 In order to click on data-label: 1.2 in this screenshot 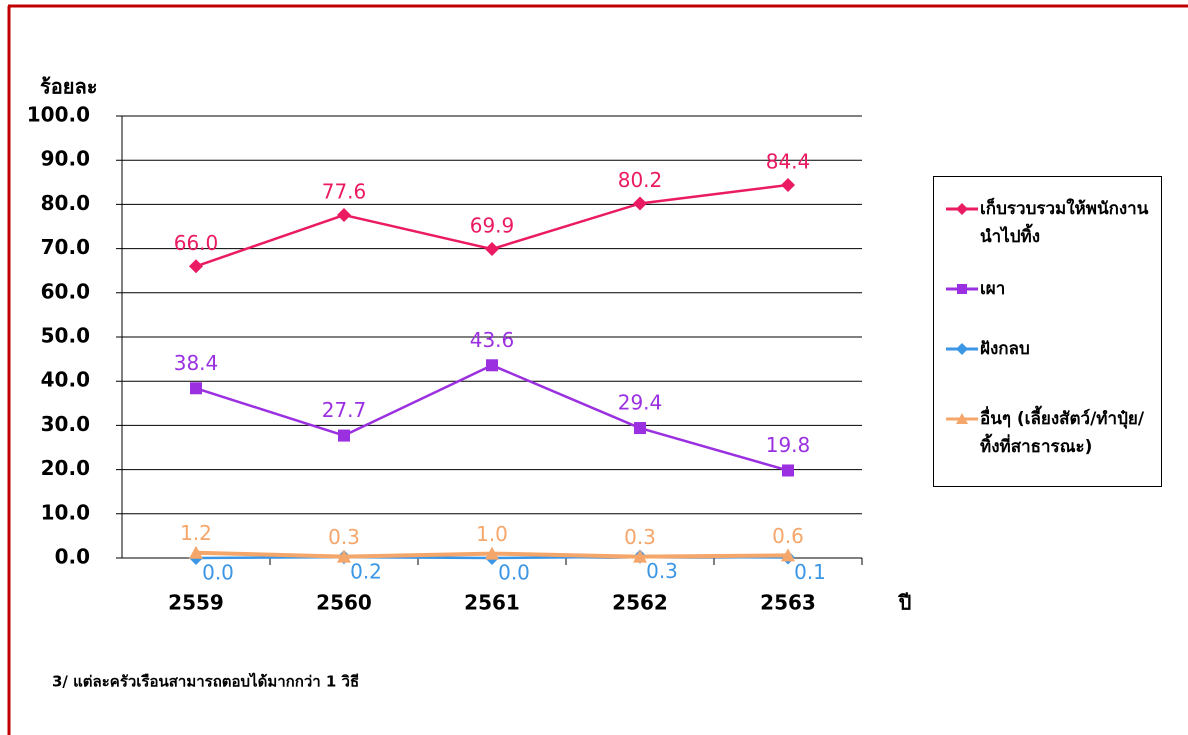, I will do `click(196, 533)`.